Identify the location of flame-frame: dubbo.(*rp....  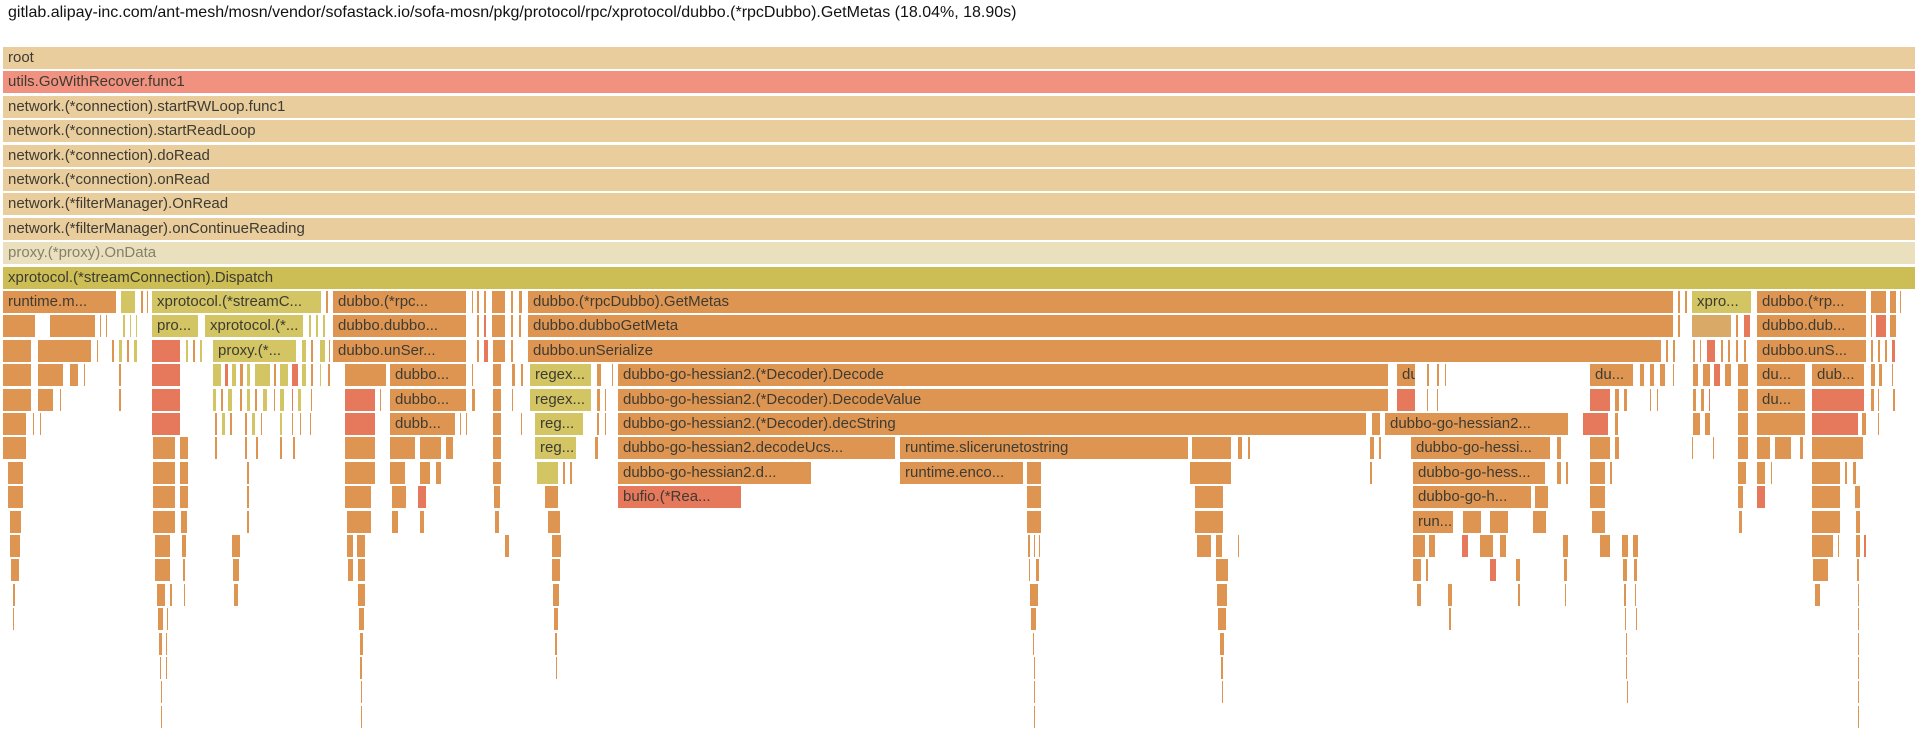
(1811, 302).